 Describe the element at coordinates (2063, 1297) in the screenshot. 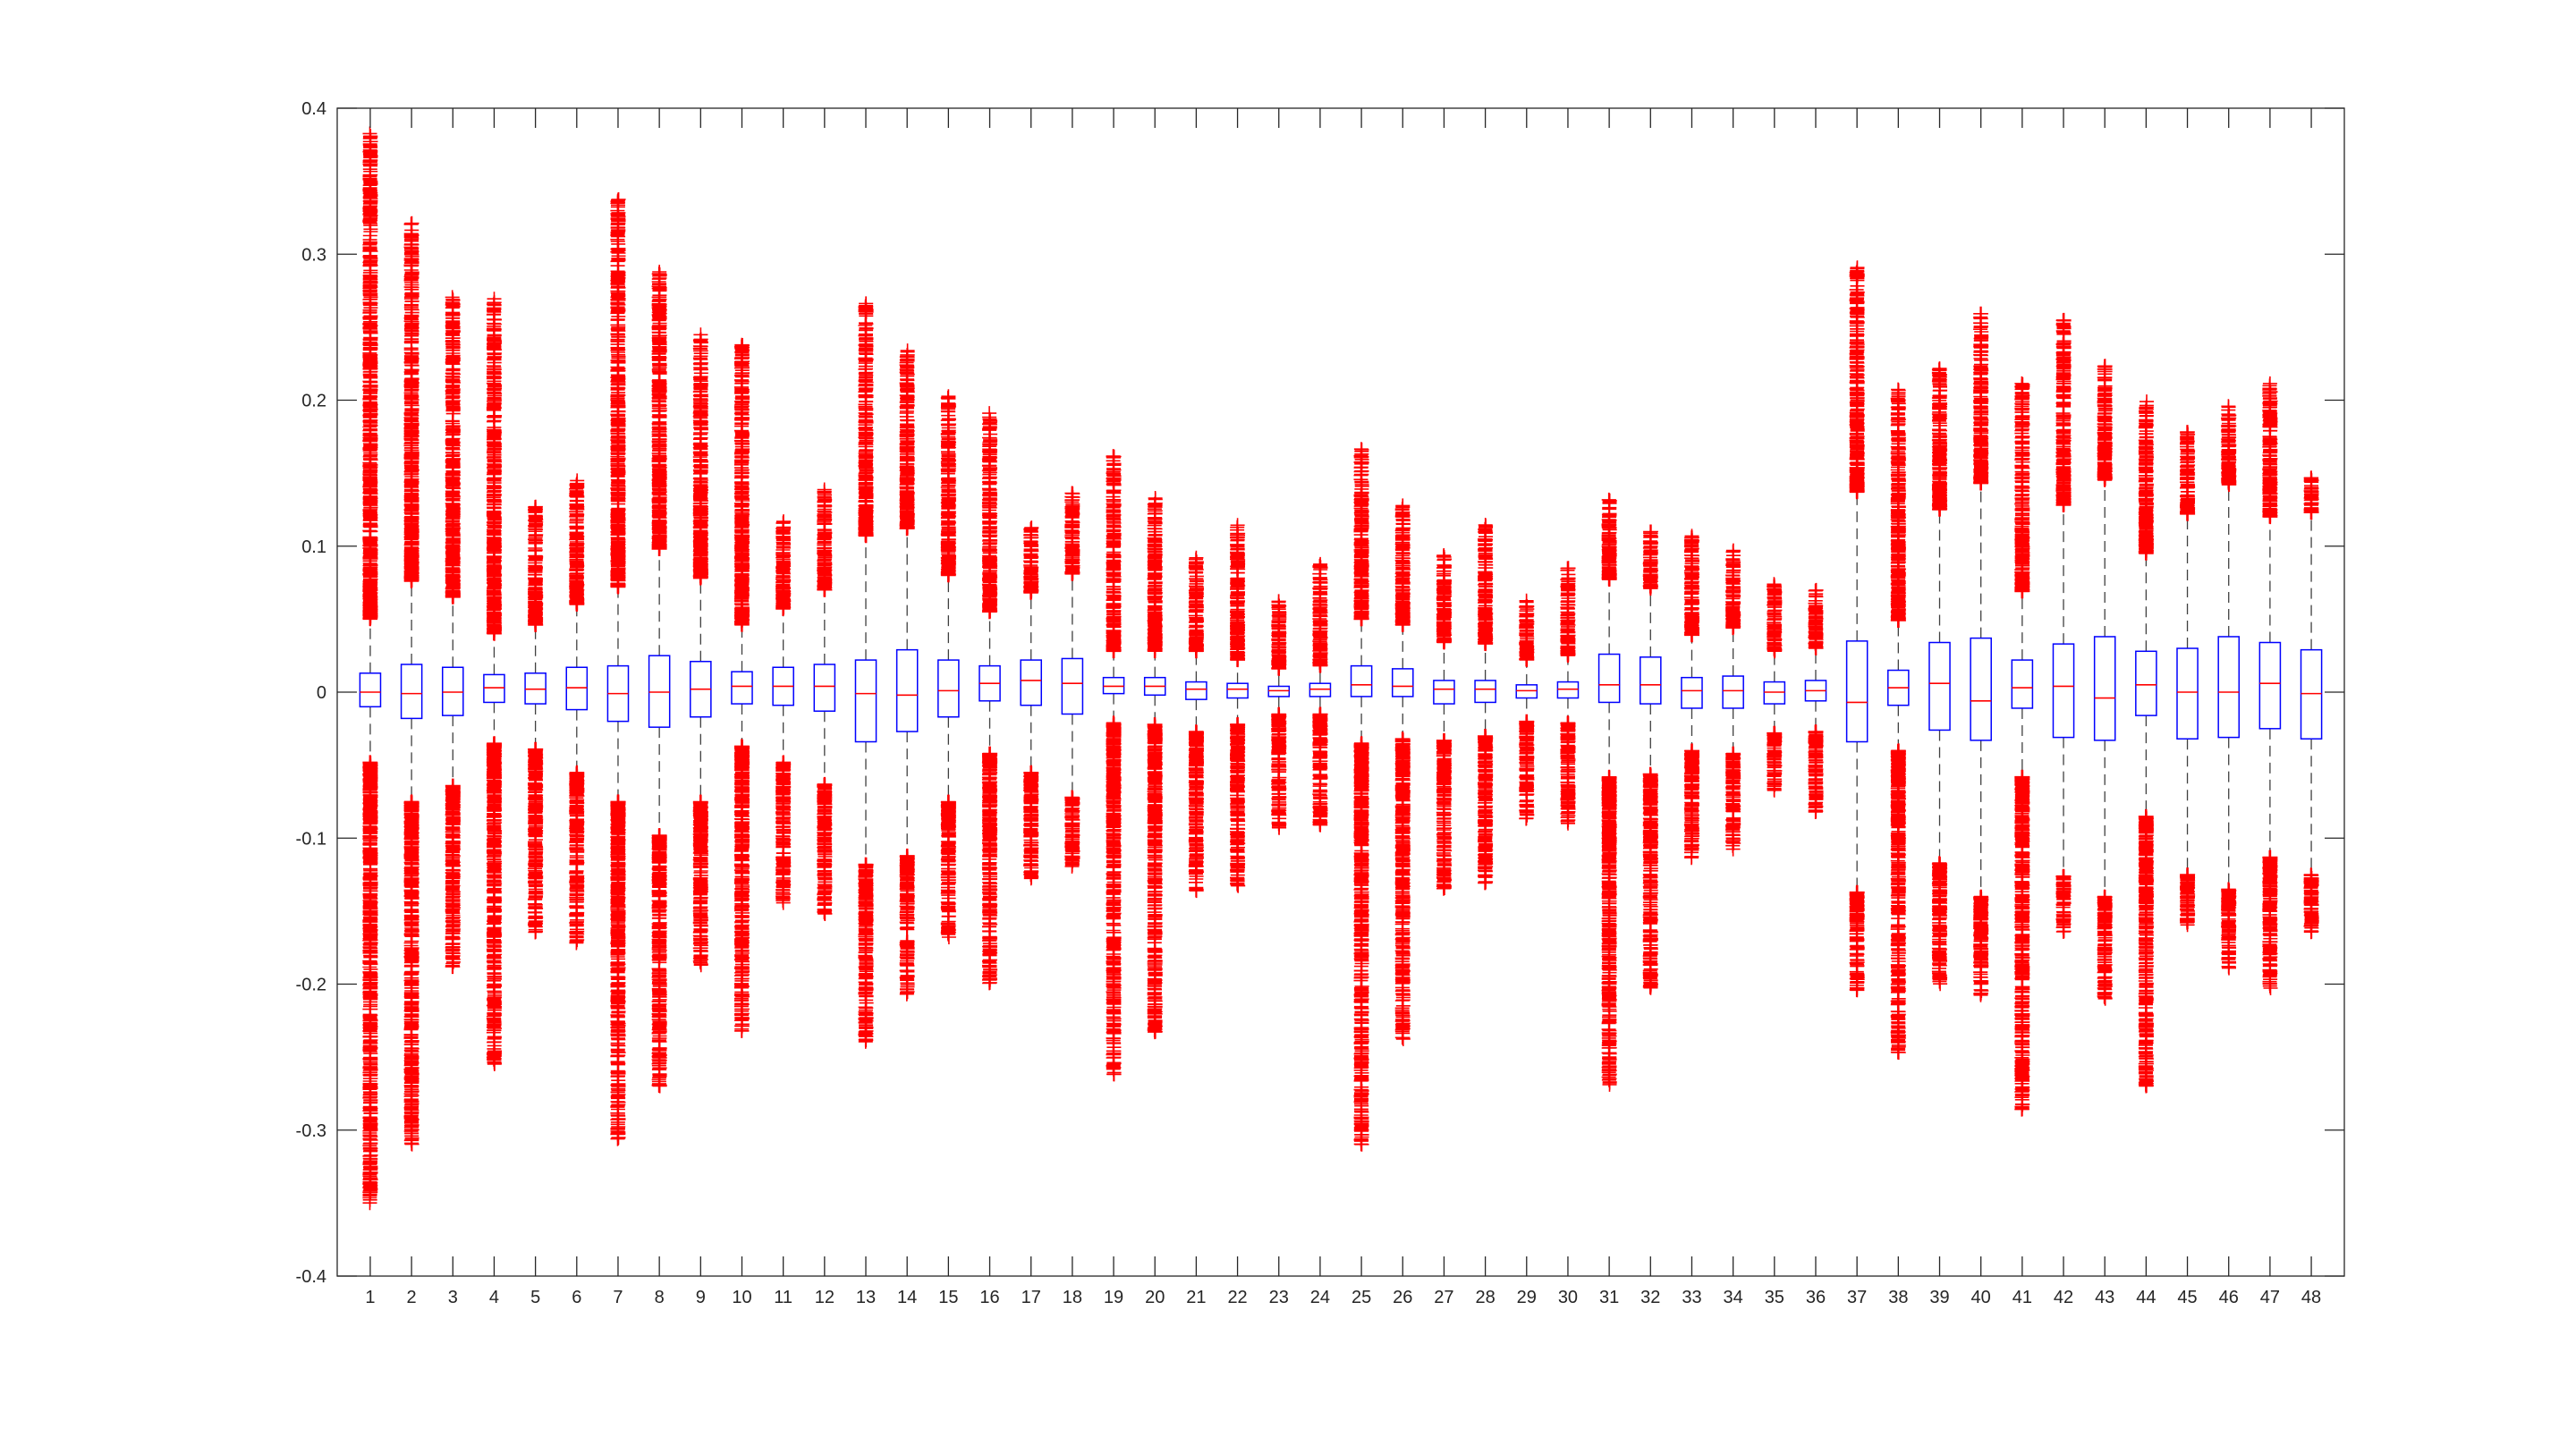

I see `x-tick-label: 42` at that location.